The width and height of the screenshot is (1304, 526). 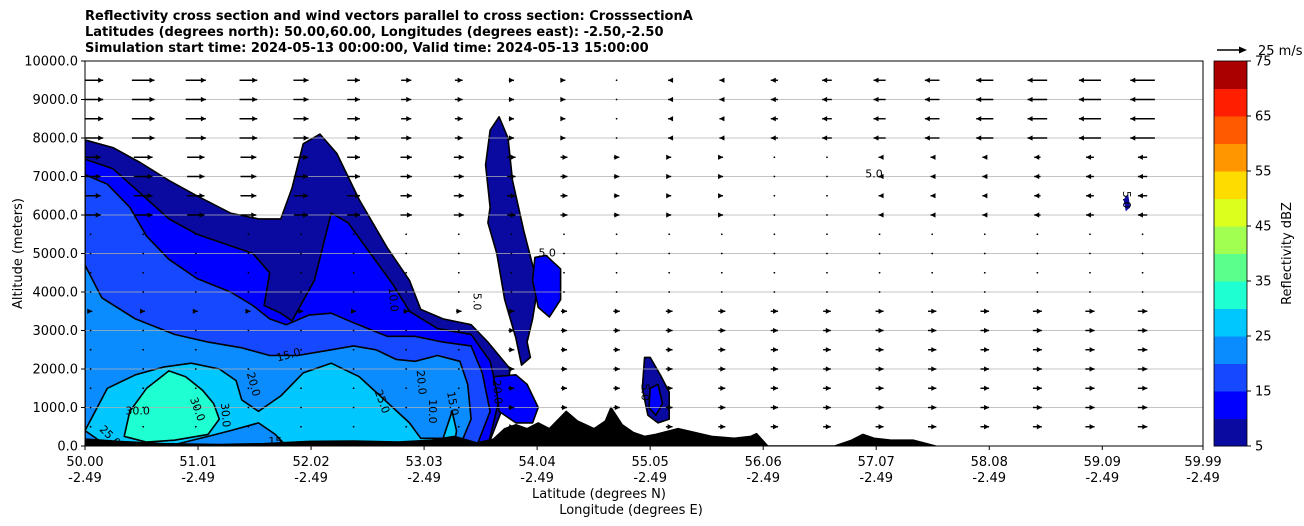 What do you see at coordinates (1230, 405) in the screenshot?
I see `colorbar-segment` at bounding box center [1230, 405].